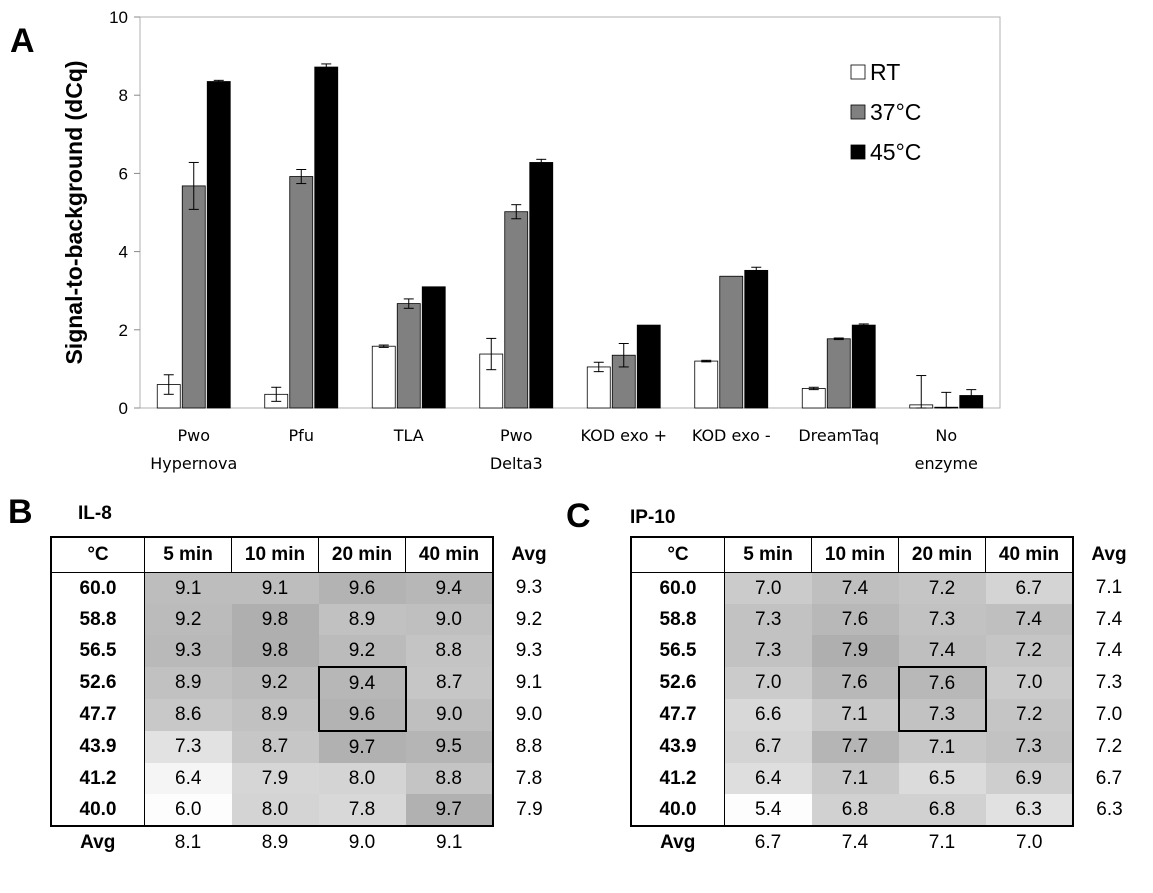 The height and width of the screenshot is (893, 1153). Describe the element at coordinates (301, 435) in the screenshot. I see `x-category-label: Pfu` at that location.